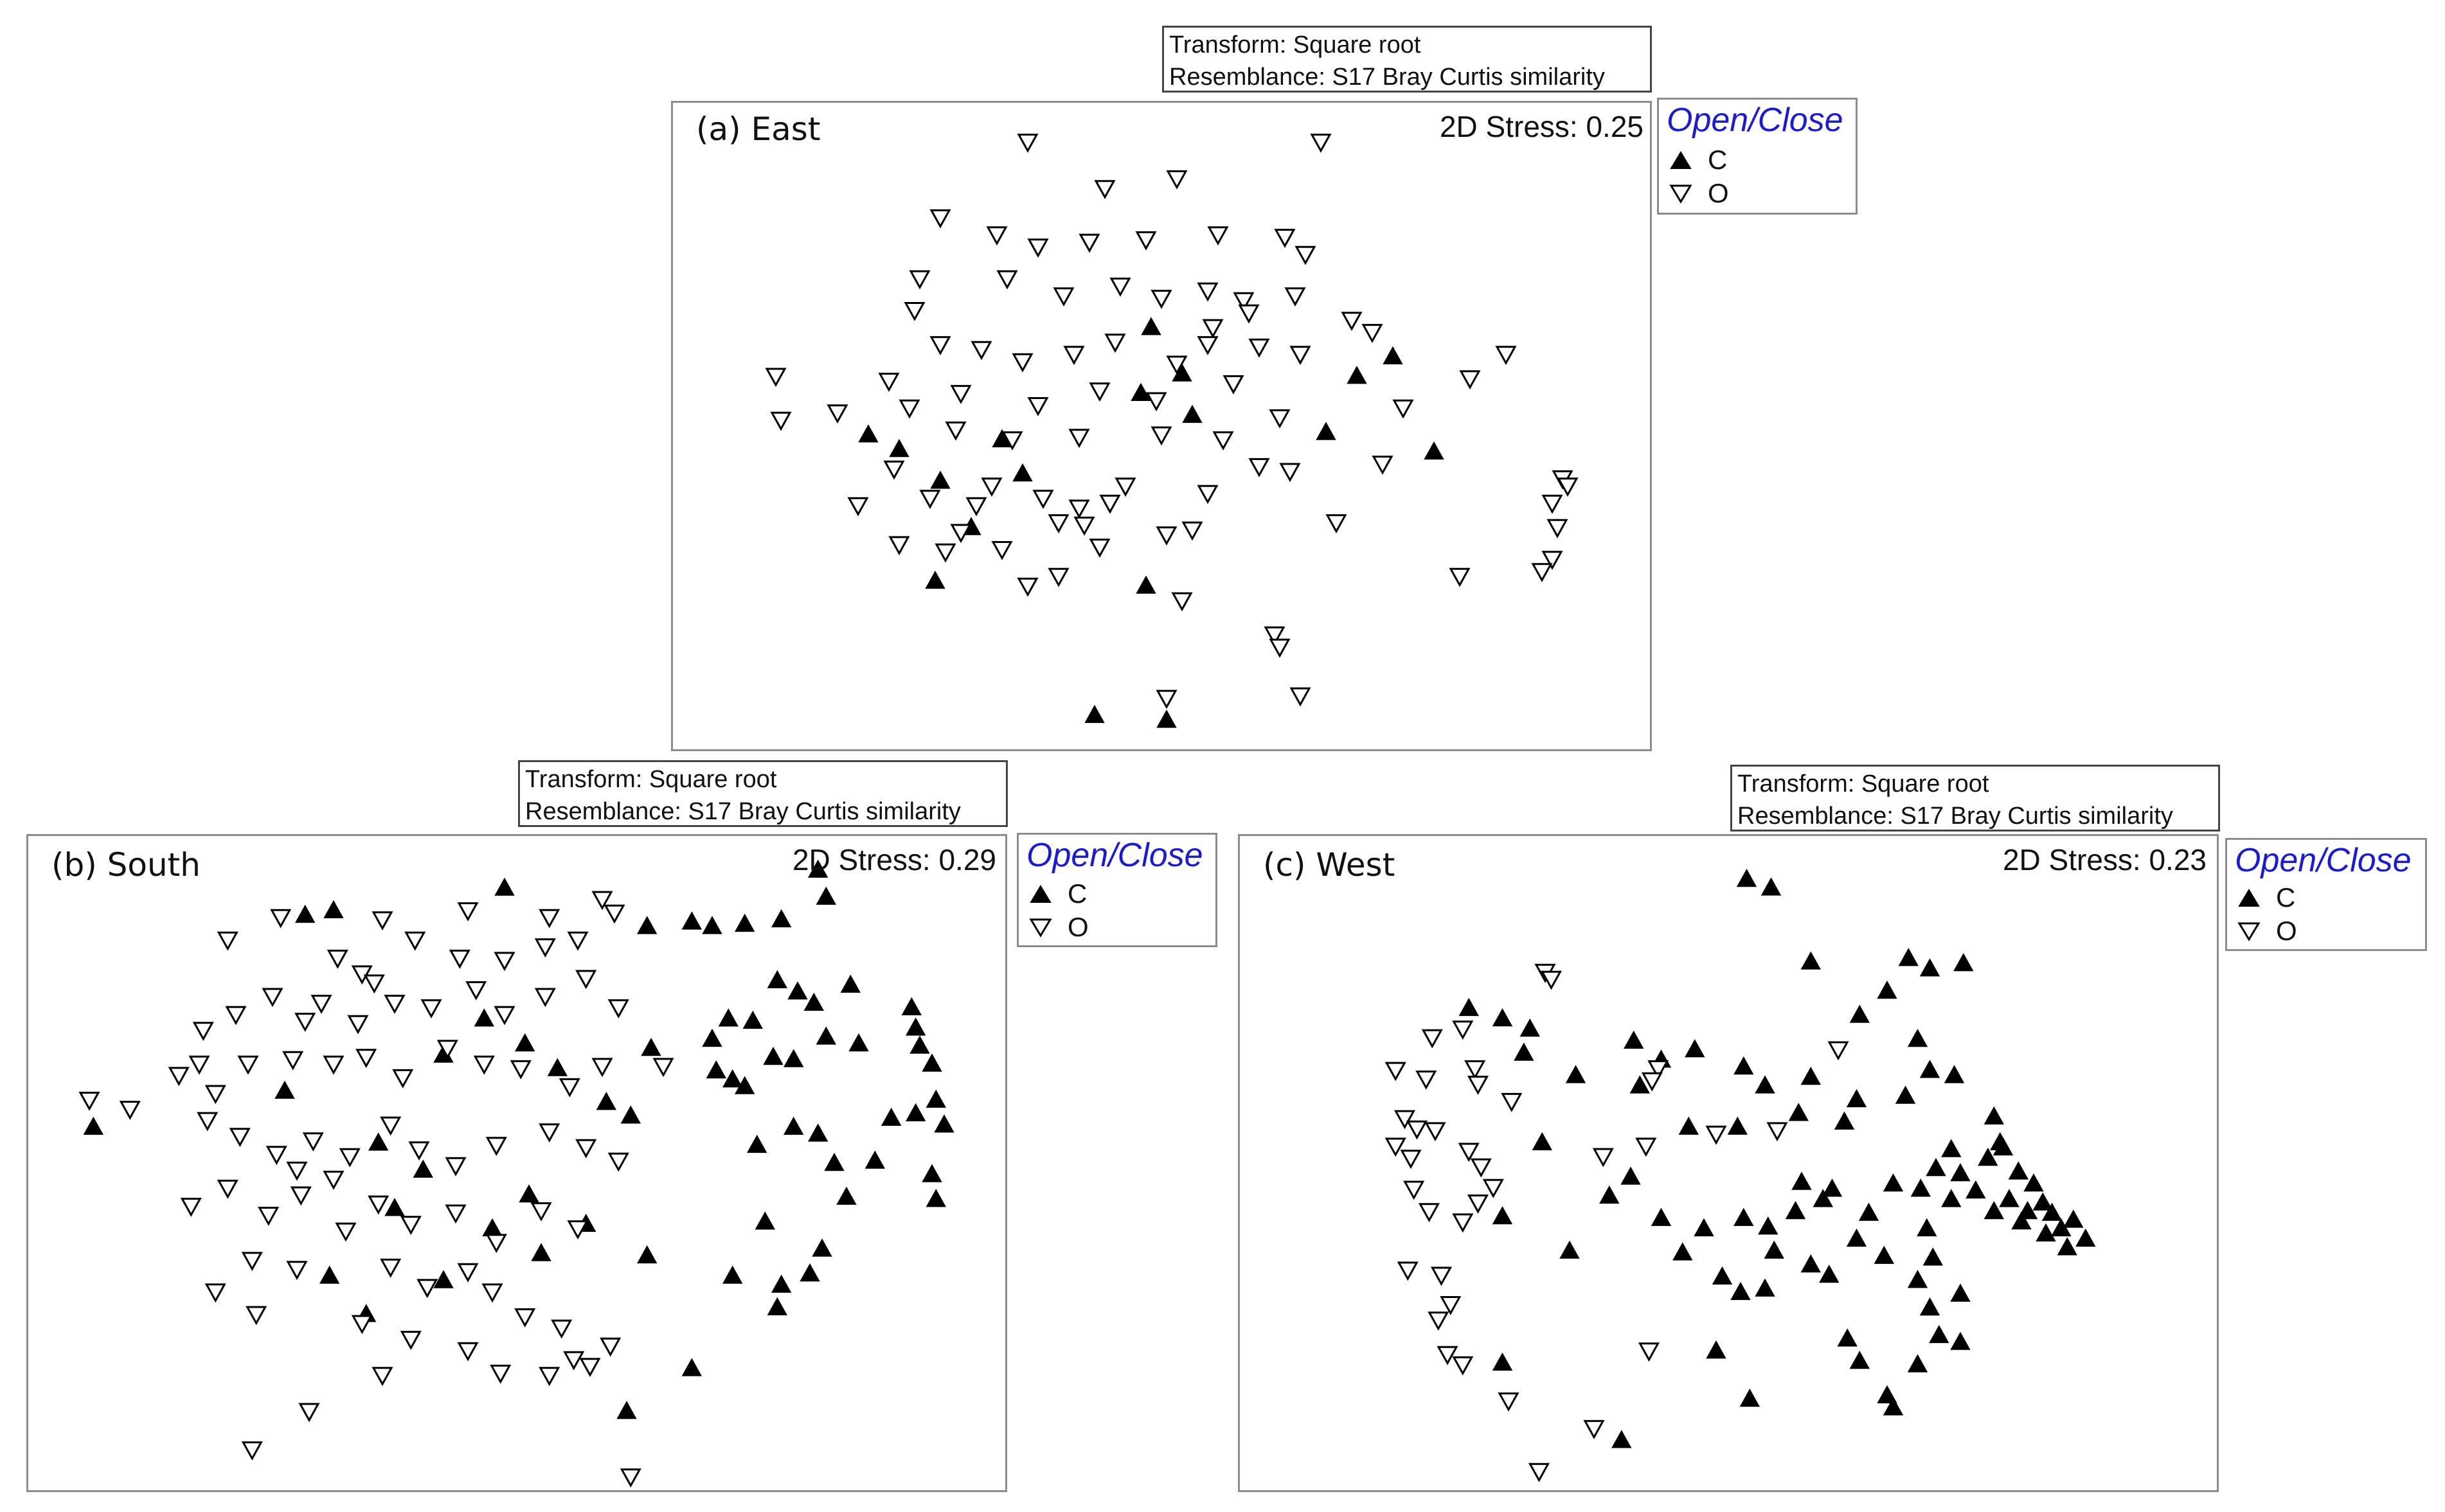 This screenshot has height=1512, width=2445. Describe the element at coordinates (2323, 860) in the screenshot. I see `legend-title-west: Open/Close` at that location.